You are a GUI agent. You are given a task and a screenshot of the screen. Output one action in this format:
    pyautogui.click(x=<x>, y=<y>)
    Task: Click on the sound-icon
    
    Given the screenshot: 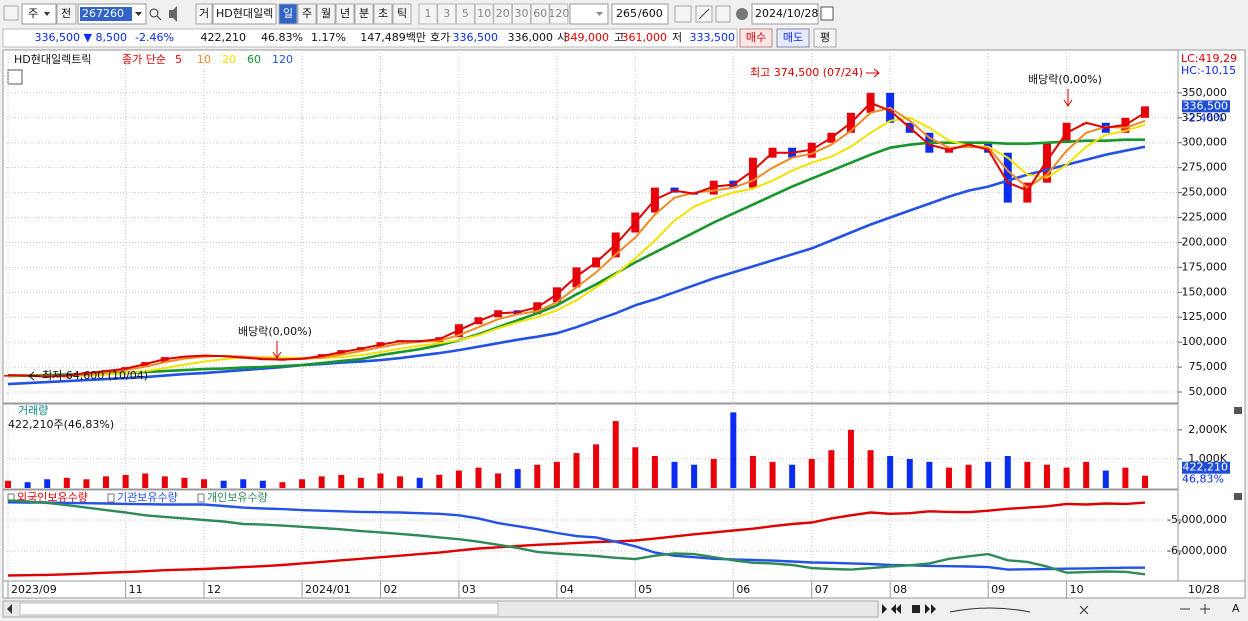 What is the action you would take?
    pyautogui.click(x=173, y=14)
    